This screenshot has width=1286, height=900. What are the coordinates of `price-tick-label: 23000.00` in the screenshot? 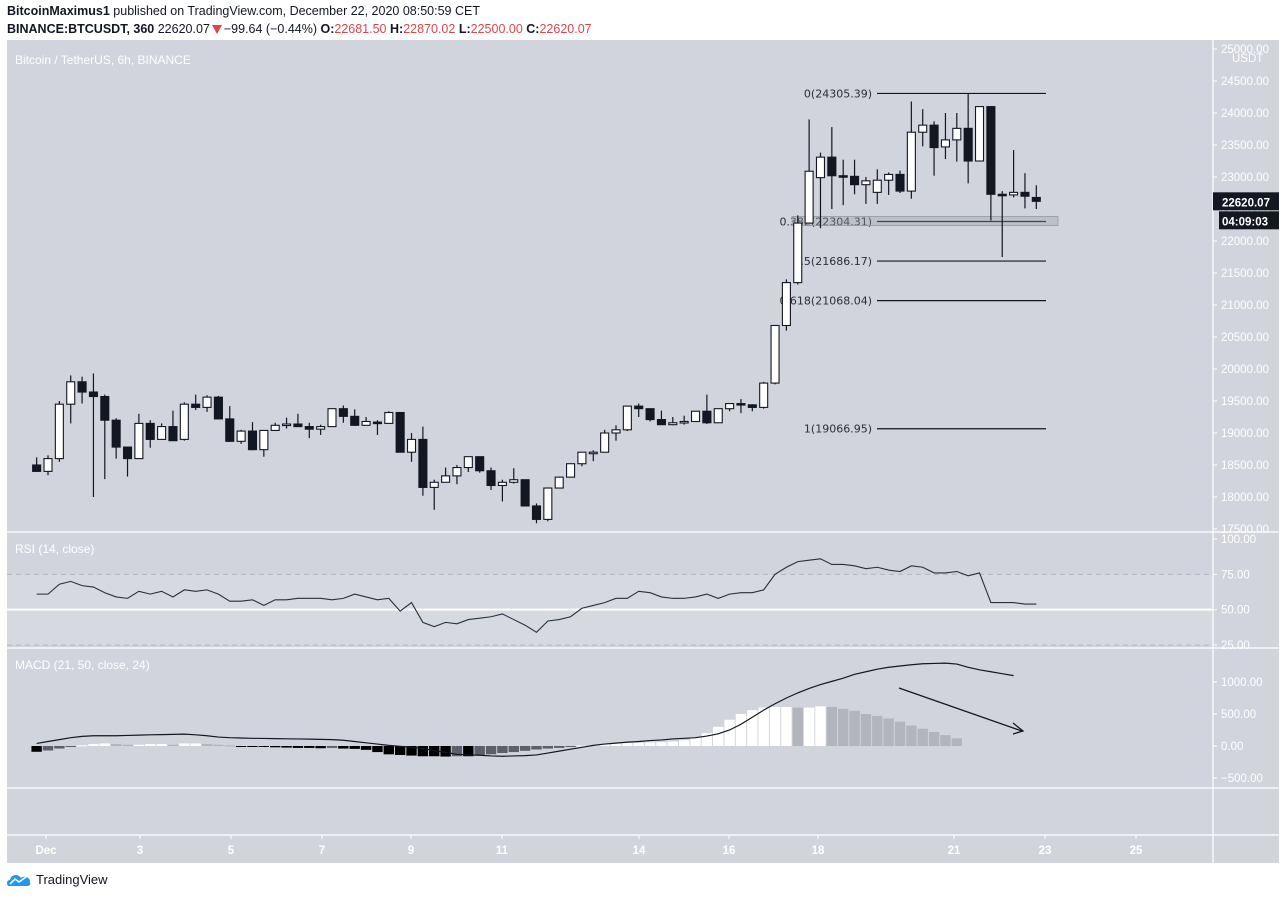 It's located at (1245, 178).